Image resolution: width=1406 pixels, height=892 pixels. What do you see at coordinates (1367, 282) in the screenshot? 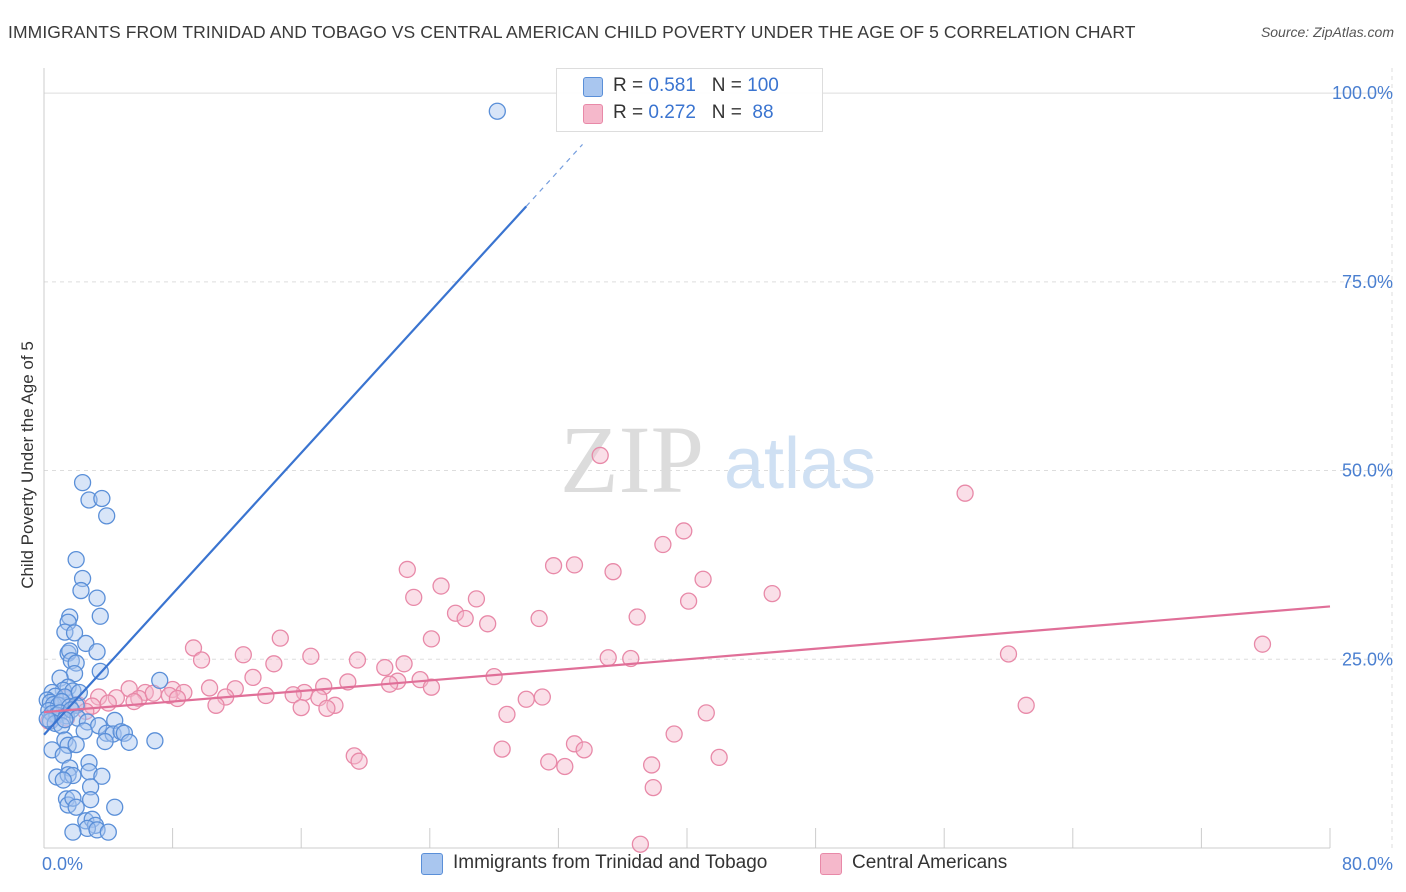
I see `y-tick-label: 75.0%` at bounding box center [1367, 282].